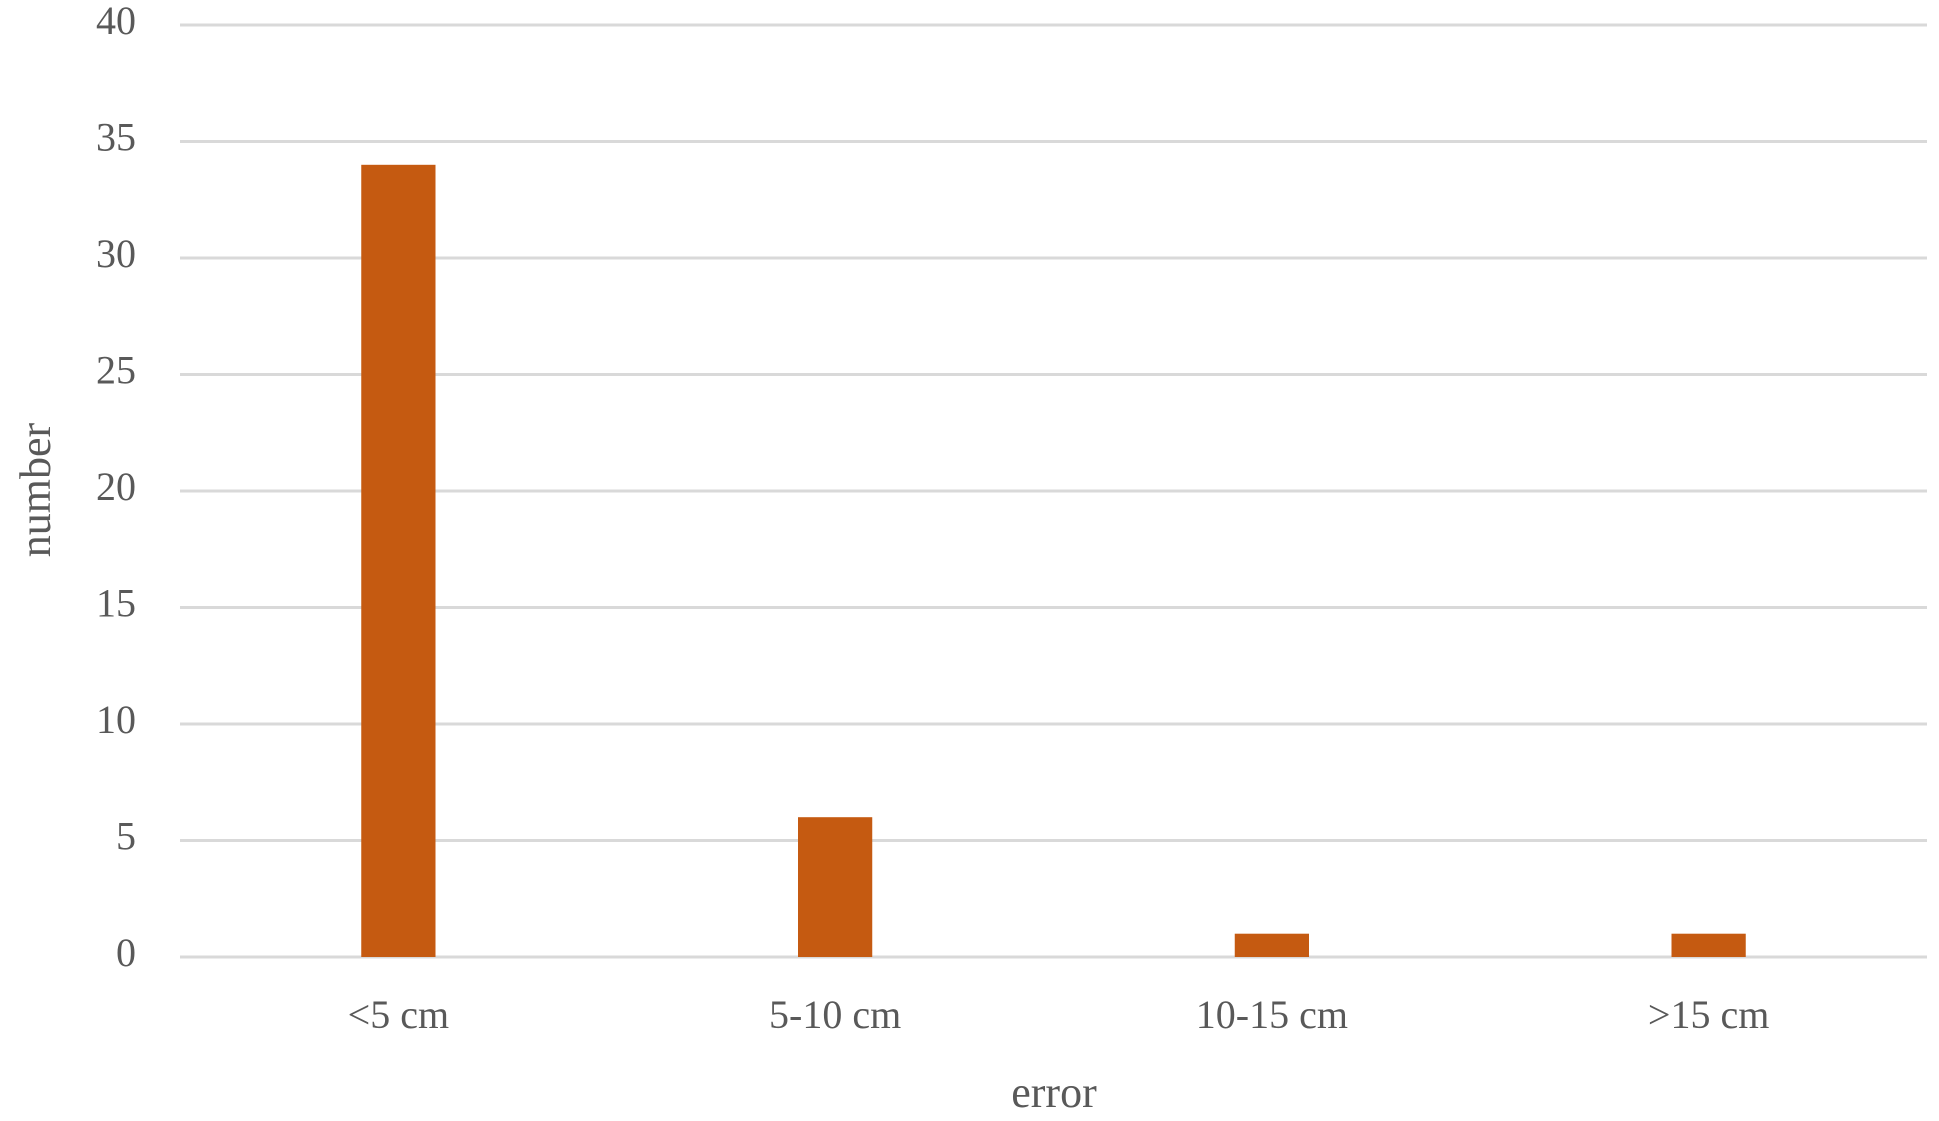 This screenshot has width=1939, height=1121. I want to click on y-tick-label: 10, so click(116, 719).